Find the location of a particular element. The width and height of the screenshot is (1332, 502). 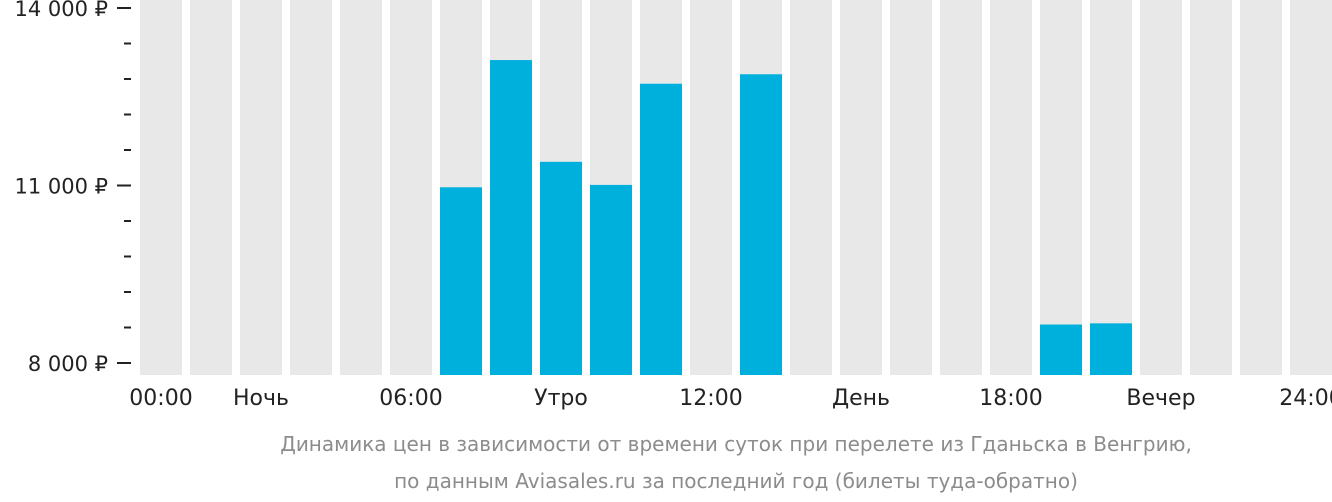

x-tick-label: 18:00 is located at coordinates (1010, 398).